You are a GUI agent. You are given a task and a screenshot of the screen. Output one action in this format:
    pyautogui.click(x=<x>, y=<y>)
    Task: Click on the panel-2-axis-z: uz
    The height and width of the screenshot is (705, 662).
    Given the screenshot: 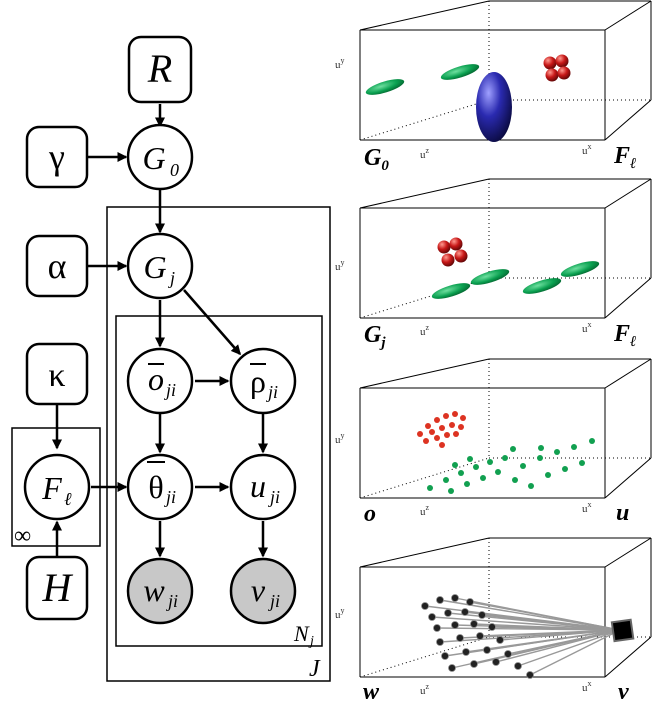 What is the action you would take?
    pyautogui.click(x=425, y=330)
    